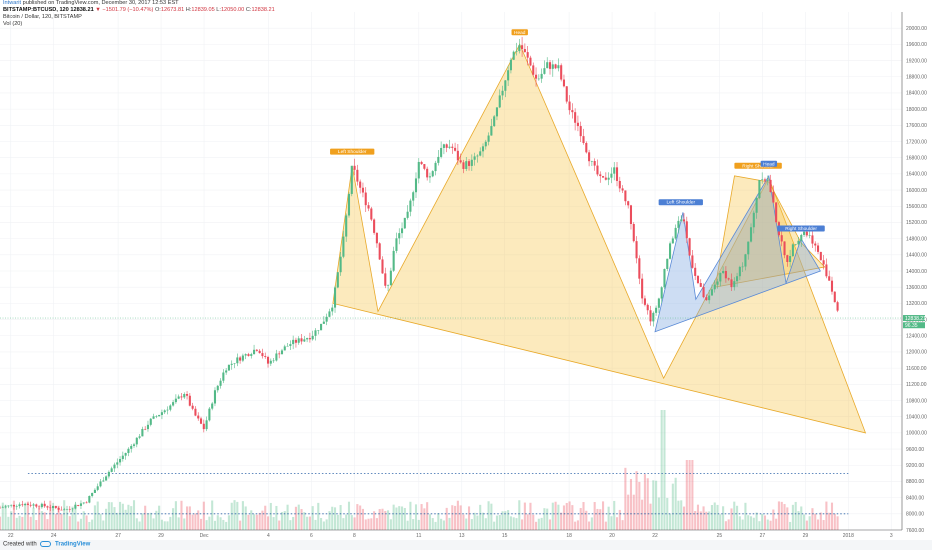 Image resolution: width=932 pixels, height=550 pixels. Describe the element at coordinates (916, 288) in the screenshot. I see `y-tick-label: 13600.00` at that location.